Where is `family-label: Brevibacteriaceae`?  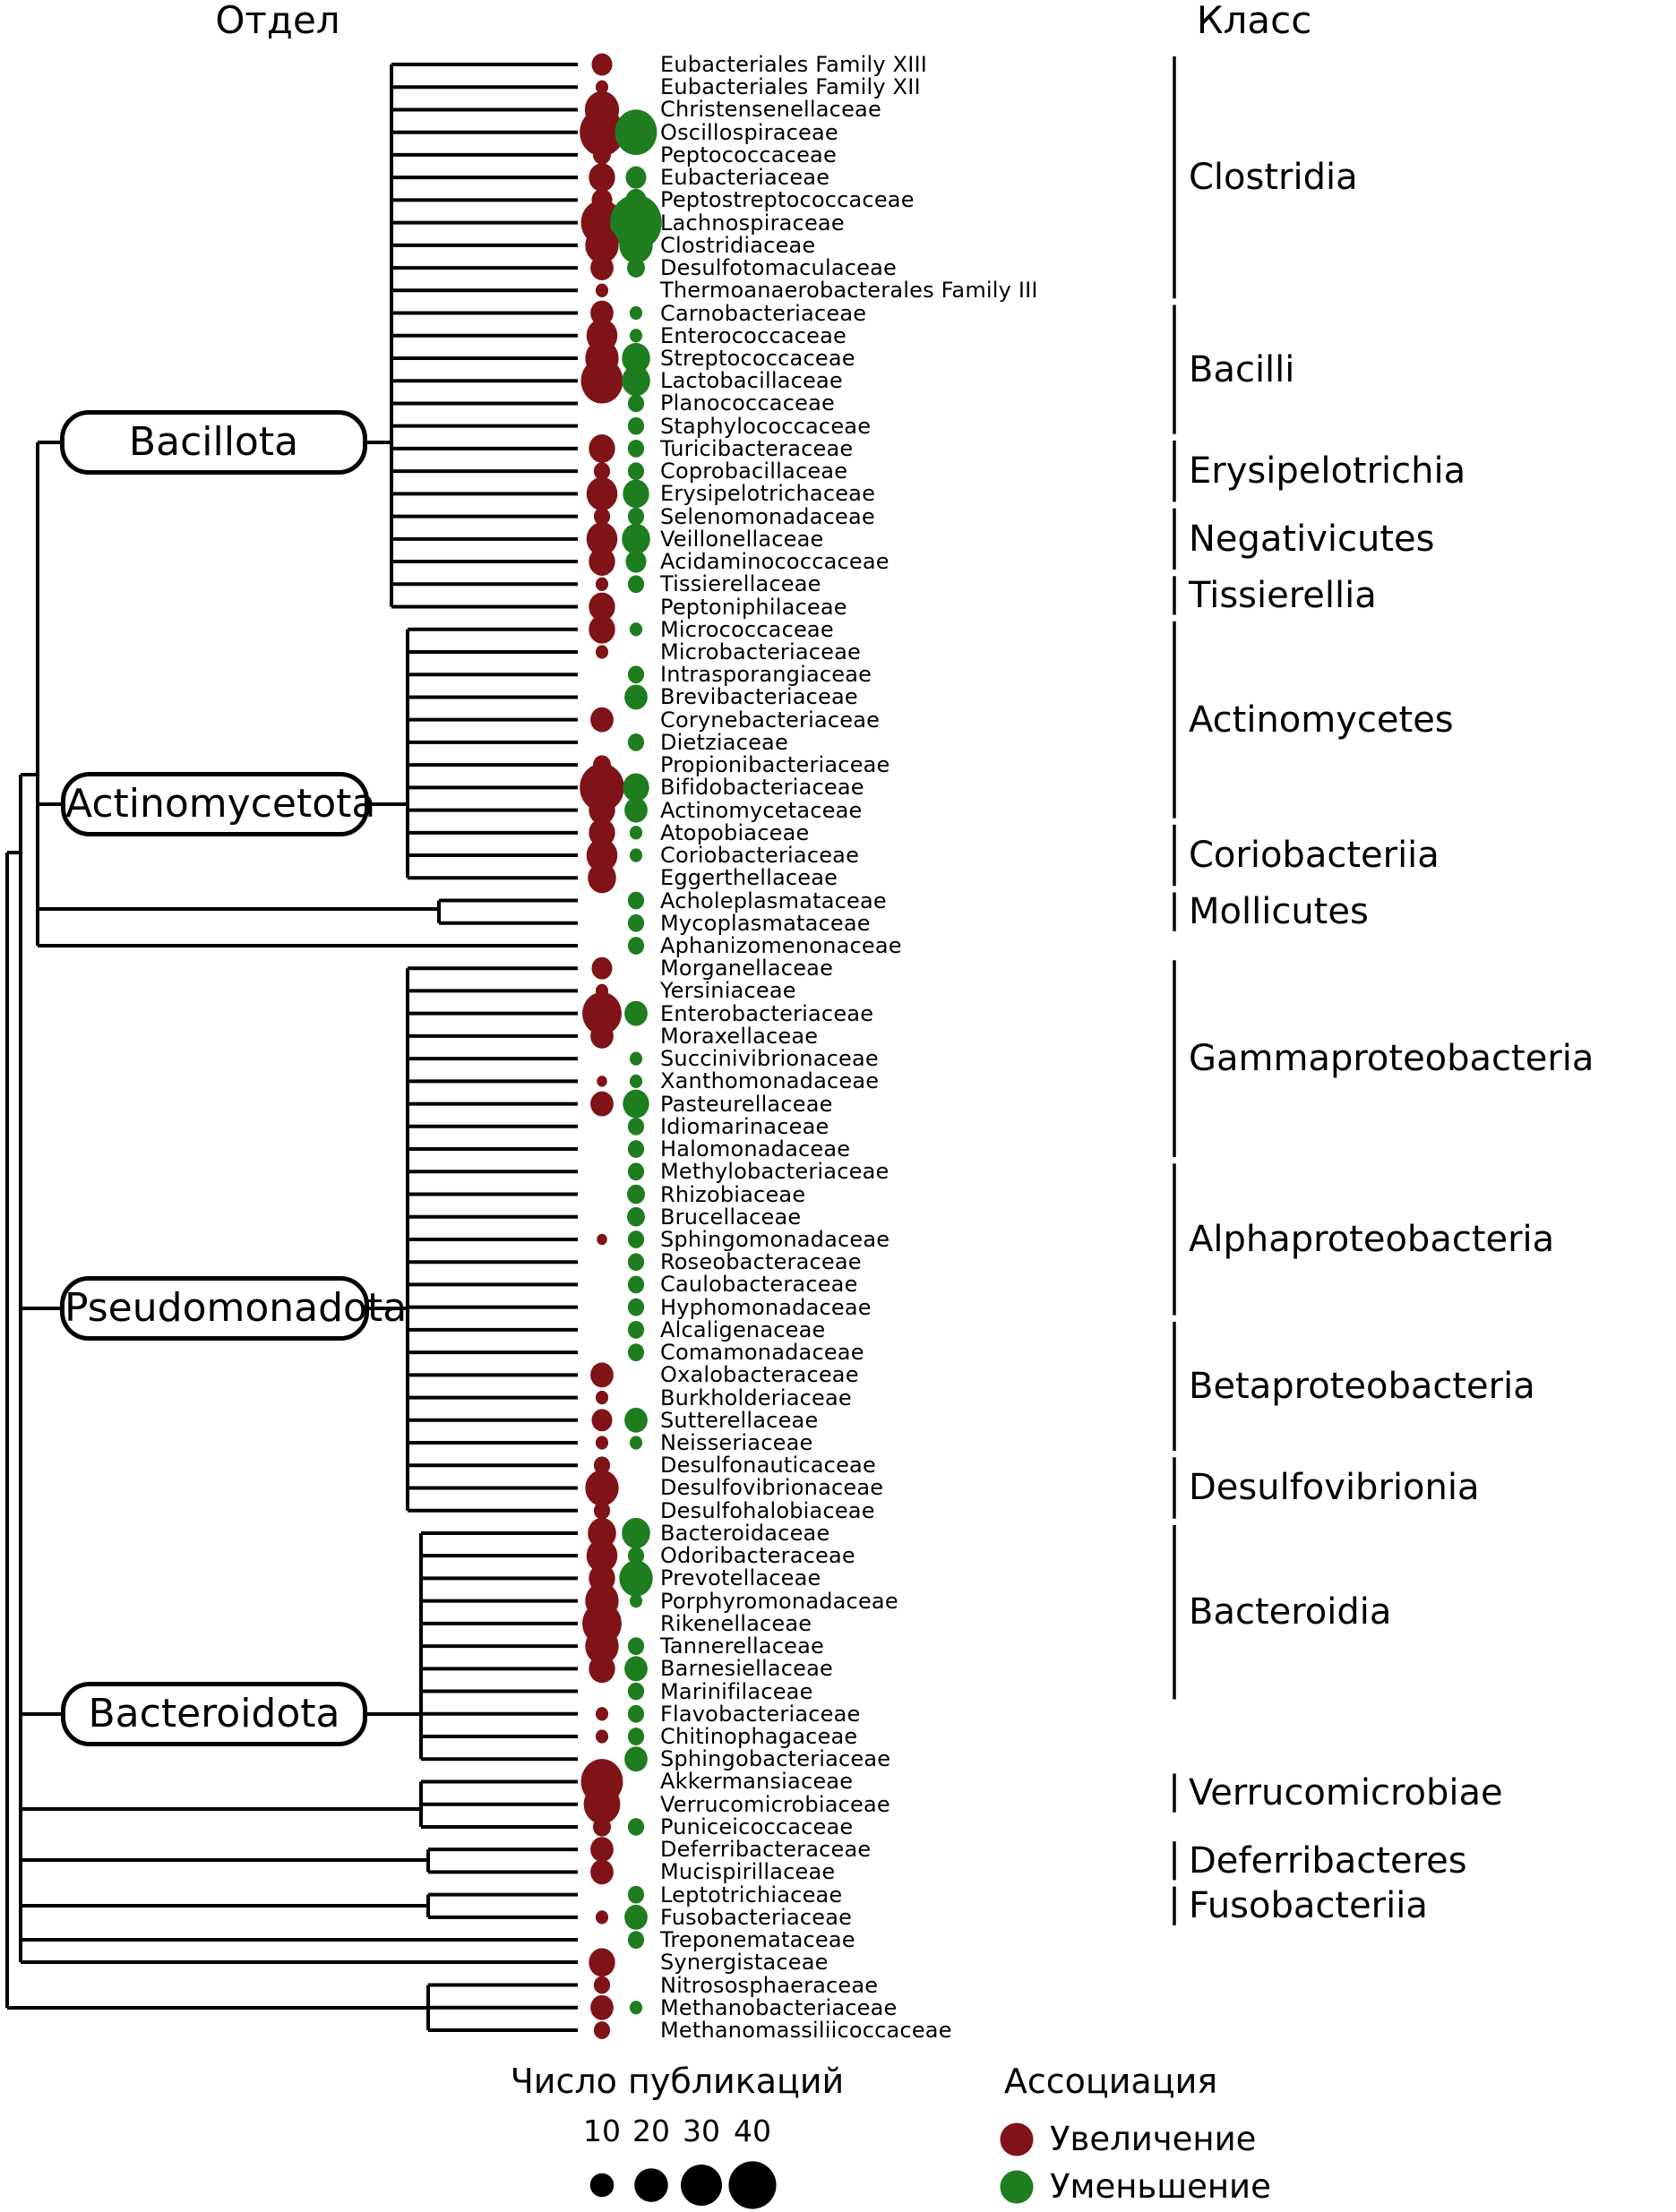
family-label: Brevibacteriaceae is located at coordinates (759, 697).